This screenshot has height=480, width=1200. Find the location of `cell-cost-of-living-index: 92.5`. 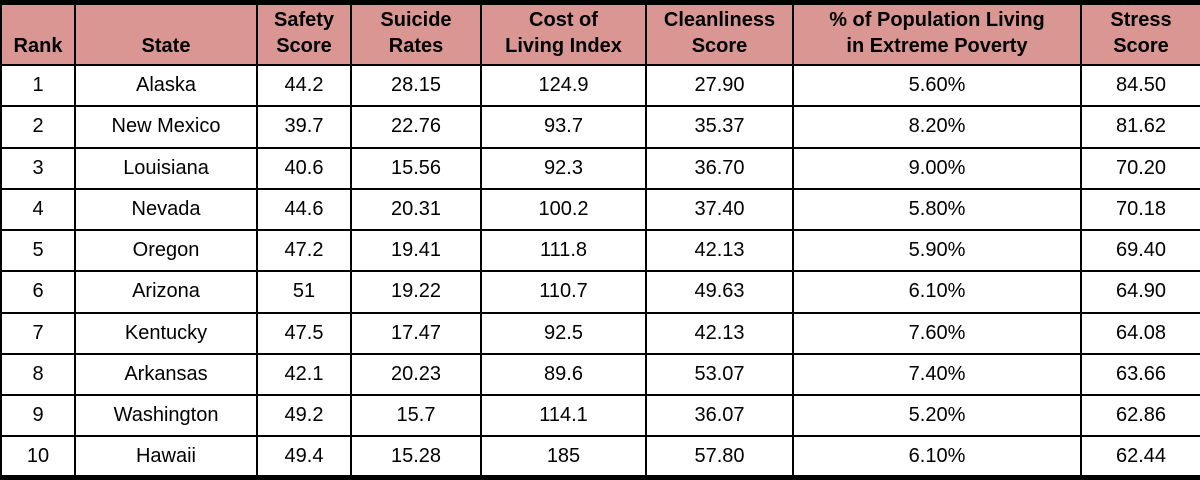

cell-cost-of-living-index: 92.5 is located at coordinates (563, 333).